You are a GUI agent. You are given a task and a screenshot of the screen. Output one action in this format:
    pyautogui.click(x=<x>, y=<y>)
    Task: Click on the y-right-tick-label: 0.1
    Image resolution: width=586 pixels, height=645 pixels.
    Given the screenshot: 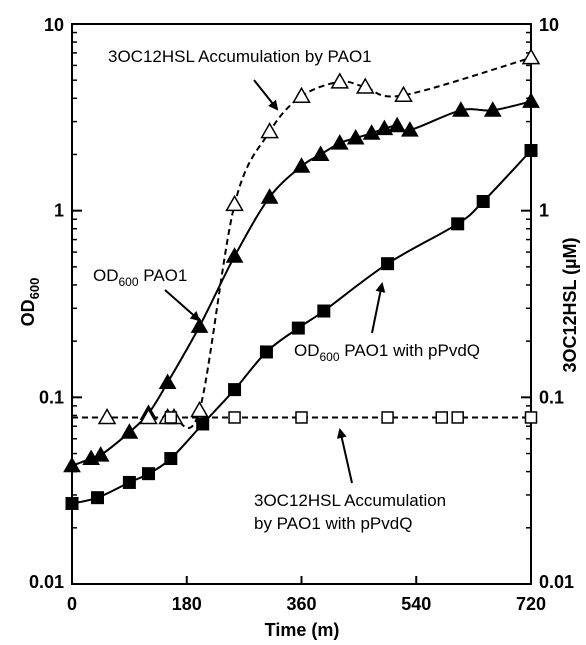 What is the action you would take?
    pyautogui.click(x=551, y=397)
    